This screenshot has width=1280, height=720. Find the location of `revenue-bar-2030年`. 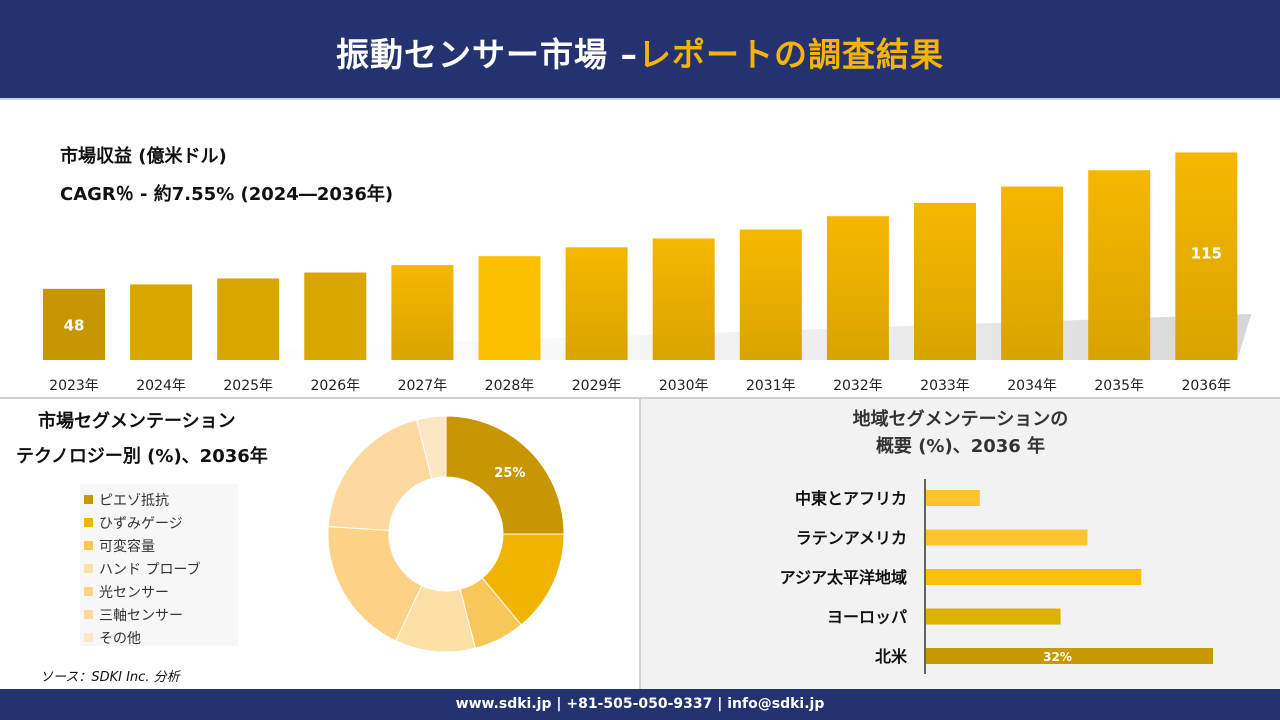

revenue-bar-2030年 is located at coordinates (683, 299).